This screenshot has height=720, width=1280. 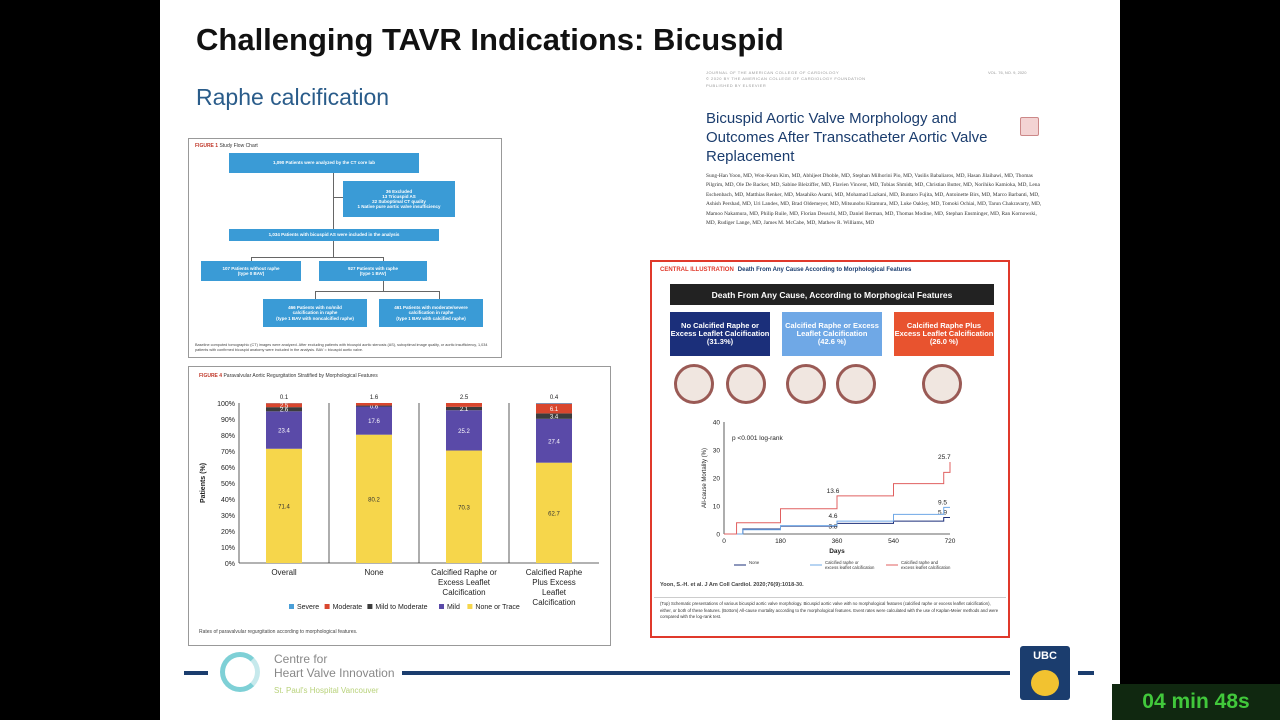 What do you see at coordinates (293, 97) in the screenshot?
I see `slide-subtitle: Raphe calcification` at bounding box center [293, 97].